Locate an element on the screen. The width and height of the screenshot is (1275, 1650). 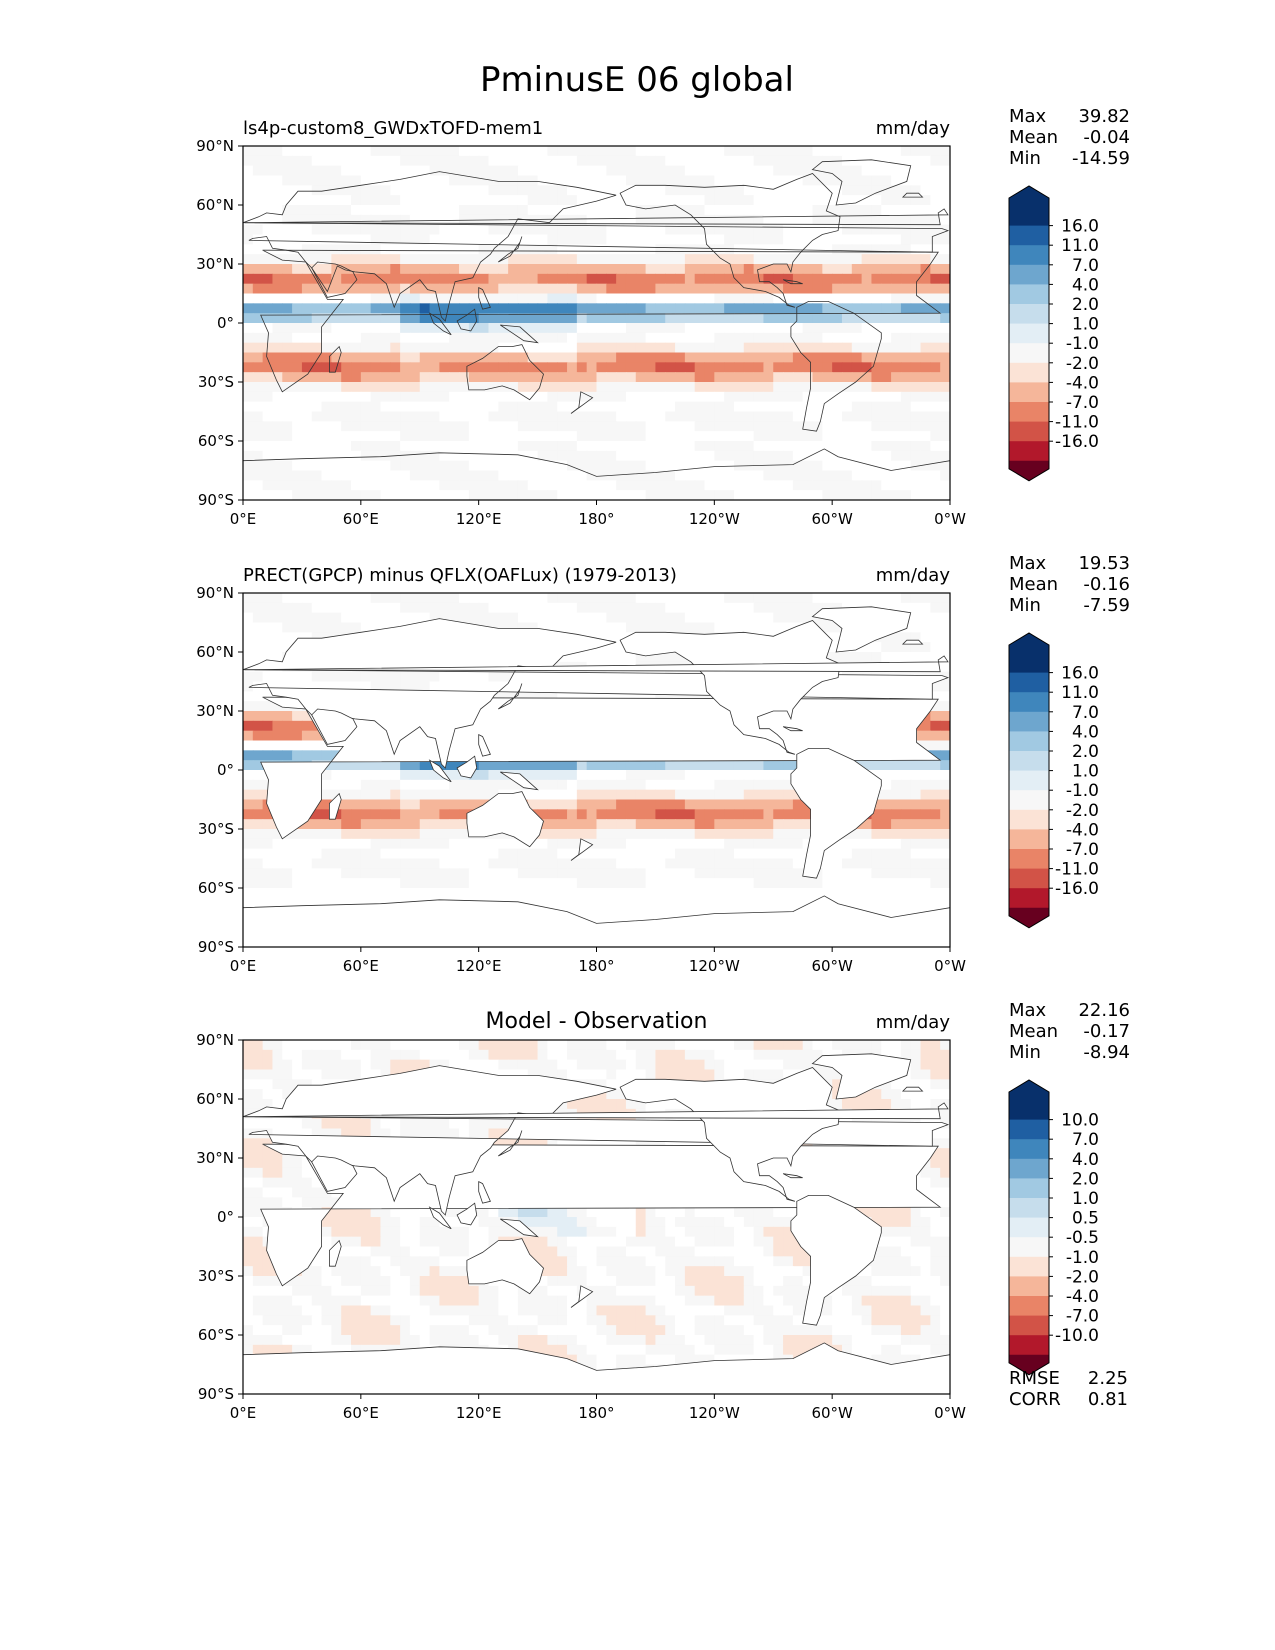
coastline-japan is located at coordinates (510, 249).